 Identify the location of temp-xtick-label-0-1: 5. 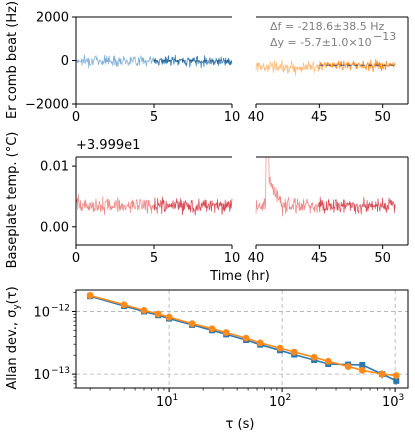
(154, 258).